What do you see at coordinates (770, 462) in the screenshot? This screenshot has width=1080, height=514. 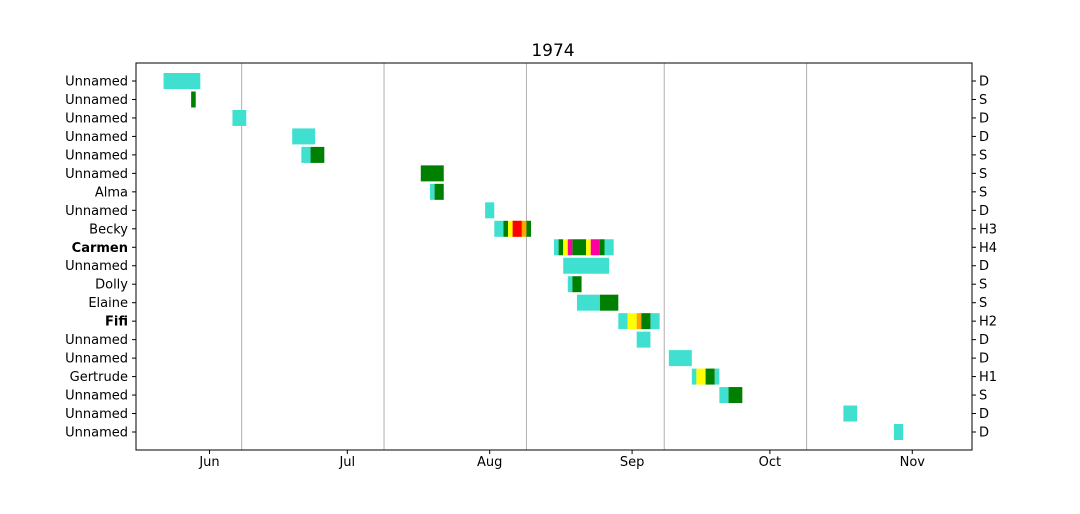 I see `x-tick-label: Oct` at bounding box center [770, 462].